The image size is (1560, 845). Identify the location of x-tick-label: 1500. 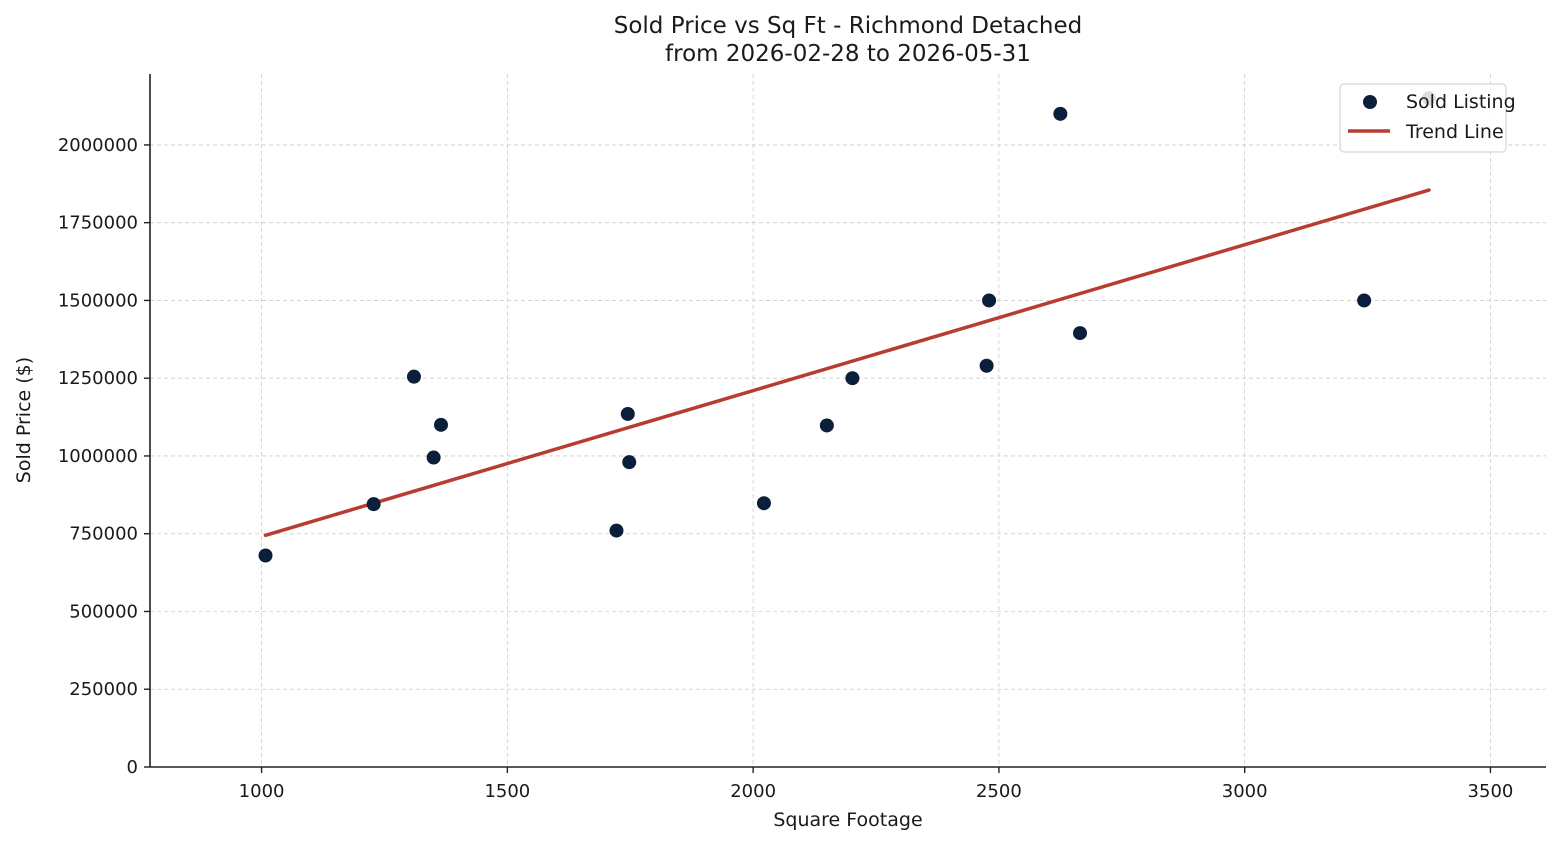
(507, 791).